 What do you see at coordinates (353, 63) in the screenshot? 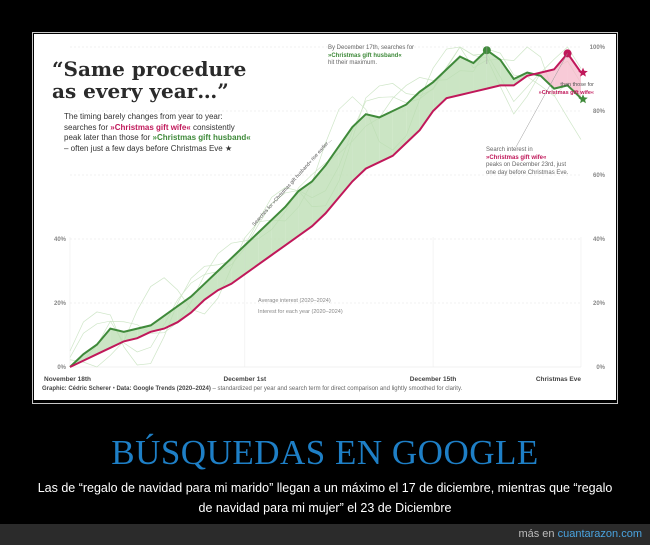
I see `annotation-husband-line-2: hit their maximum.` at bounding box center [353, 63].